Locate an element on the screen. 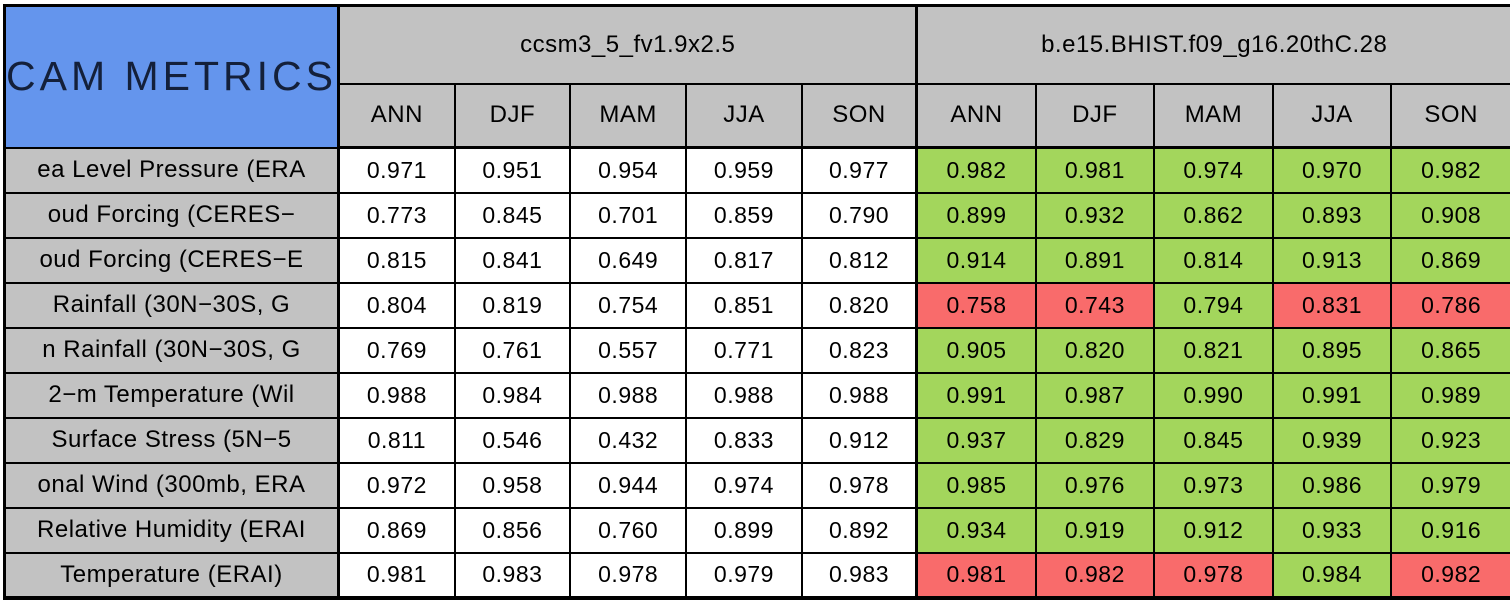 The image size is (1510, 611). value-cell: 0.771 is located at coordinates (744, 350).